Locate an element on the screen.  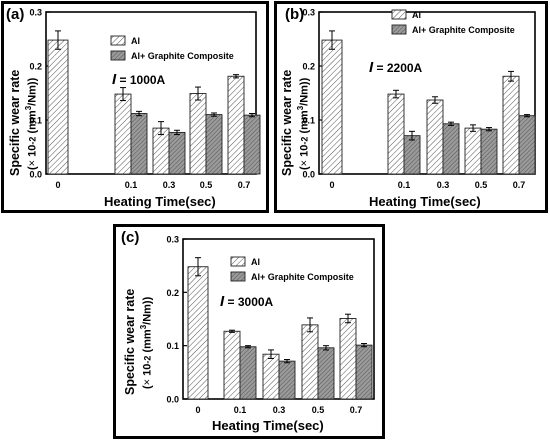
current-label: I = 2200A is located at coordinates (395, 67).